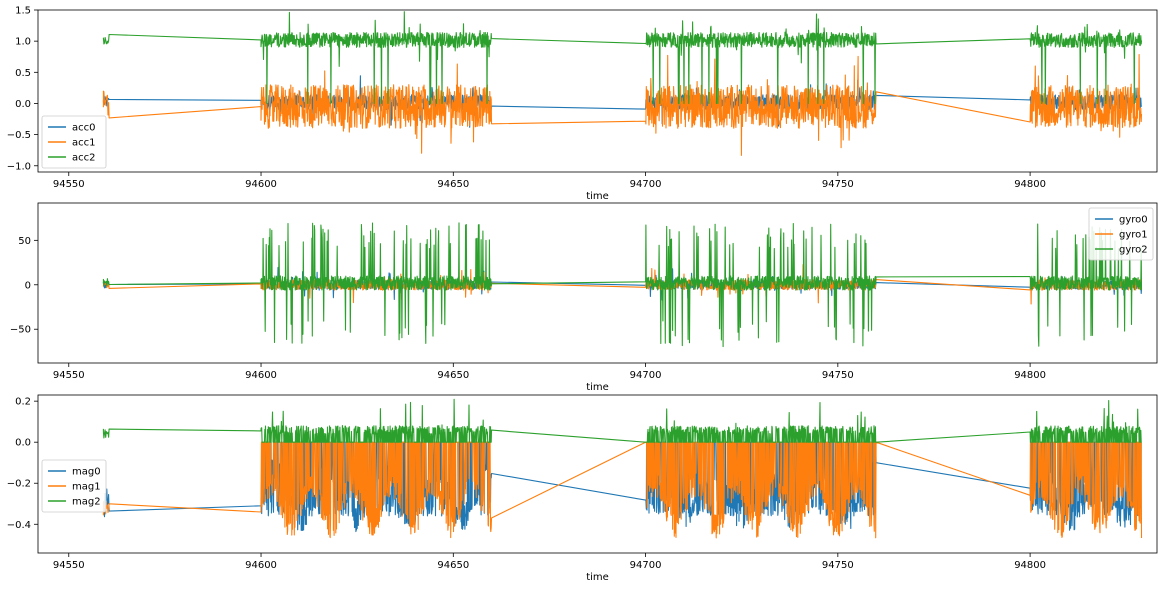 The width and height of the screenshot is (1165, 592). What do you see at coordinates (23, 73) in the screenshot?
I see `acc-ytick-label: 0.5` at bounding box center [23, 73].